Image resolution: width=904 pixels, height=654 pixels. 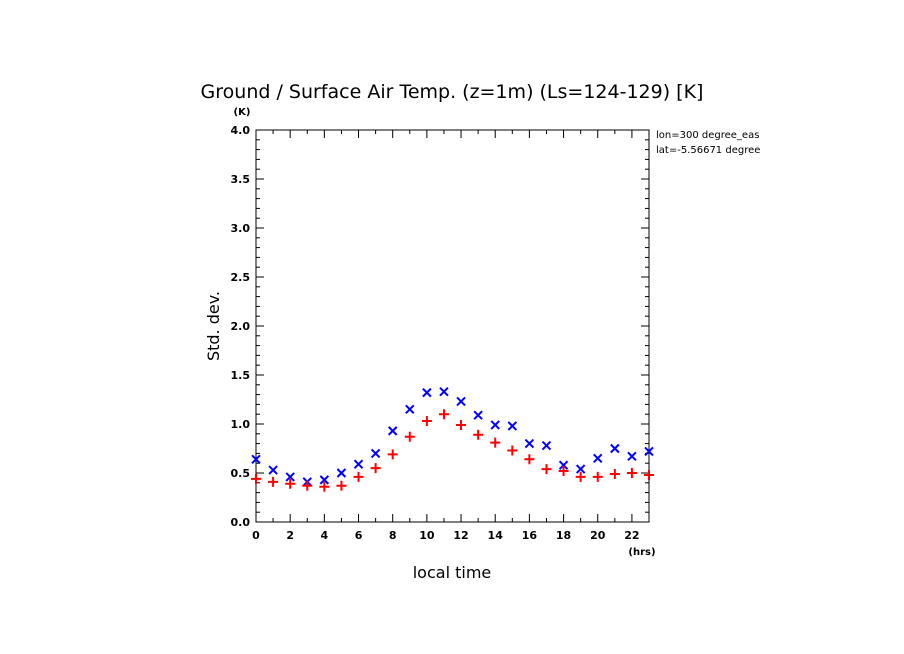 What do you see at coordinates (708, 150) in the screenshot?
I see `annotation-lat: lat=-5.56671 degree` at bounding box center [708, 150].